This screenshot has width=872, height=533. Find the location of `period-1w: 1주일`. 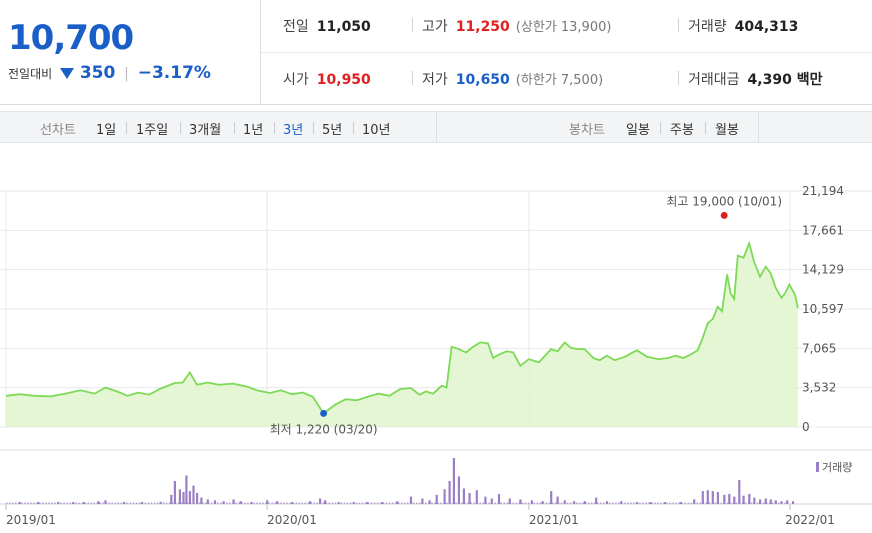

period-1w: 1주일 is located at coordinates (152, 130).